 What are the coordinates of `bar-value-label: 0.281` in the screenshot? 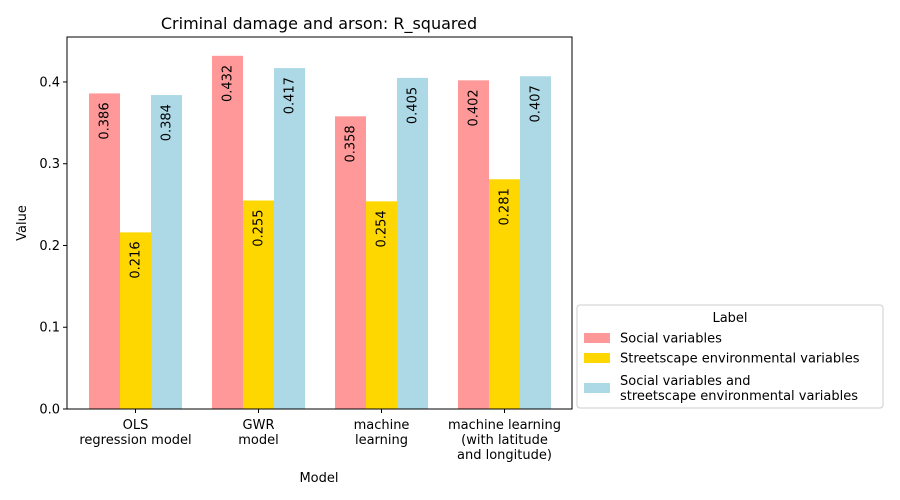 It's located at (505, 206).